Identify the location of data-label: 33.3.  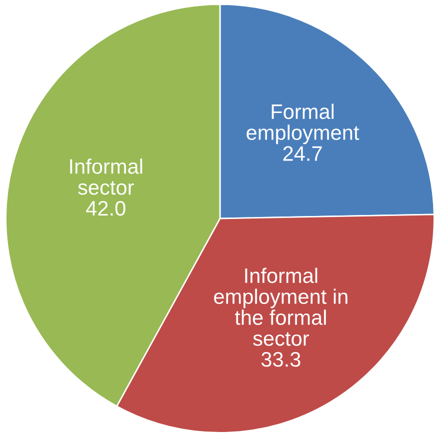
(280, 359).